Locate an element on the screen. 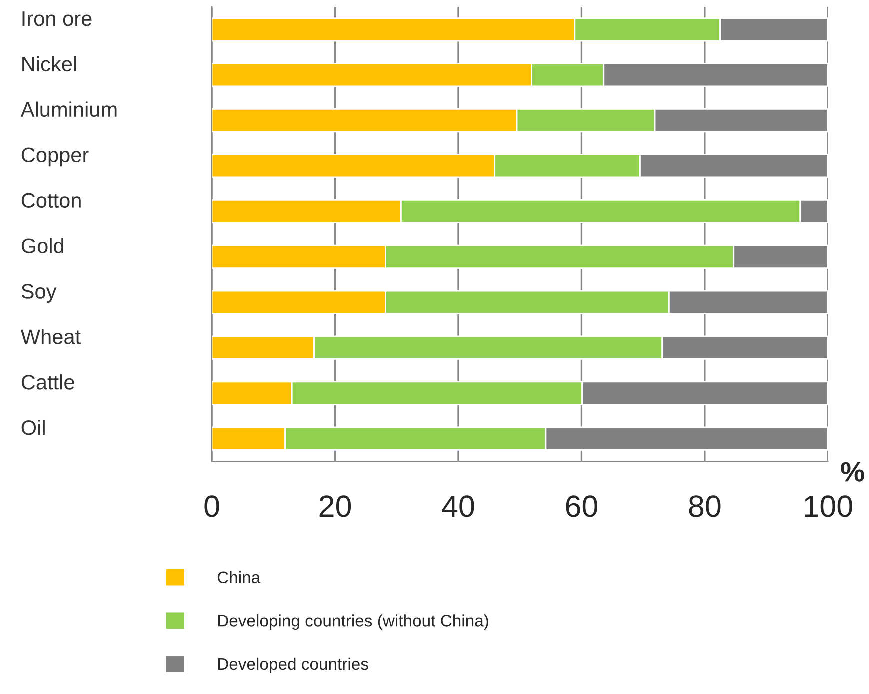  y-tick-label: Cattle is located at coordinates (48, 382).